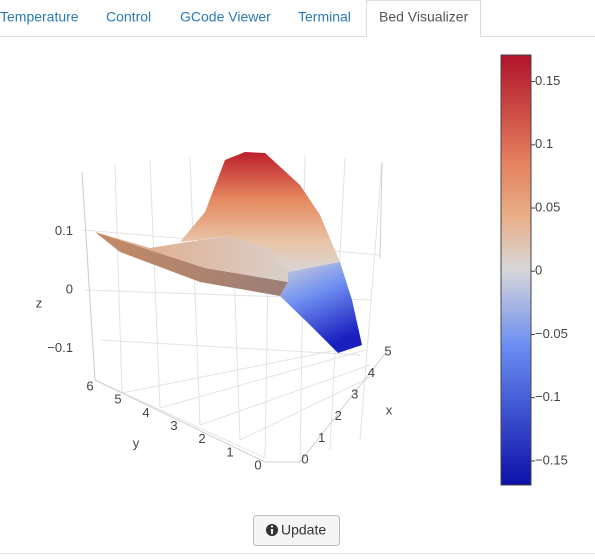 The image size is (595, 560). Describe the element at coordinates (551, 333) in the screenshot. I see `colorbar-tick-label: −0.05` at that location.